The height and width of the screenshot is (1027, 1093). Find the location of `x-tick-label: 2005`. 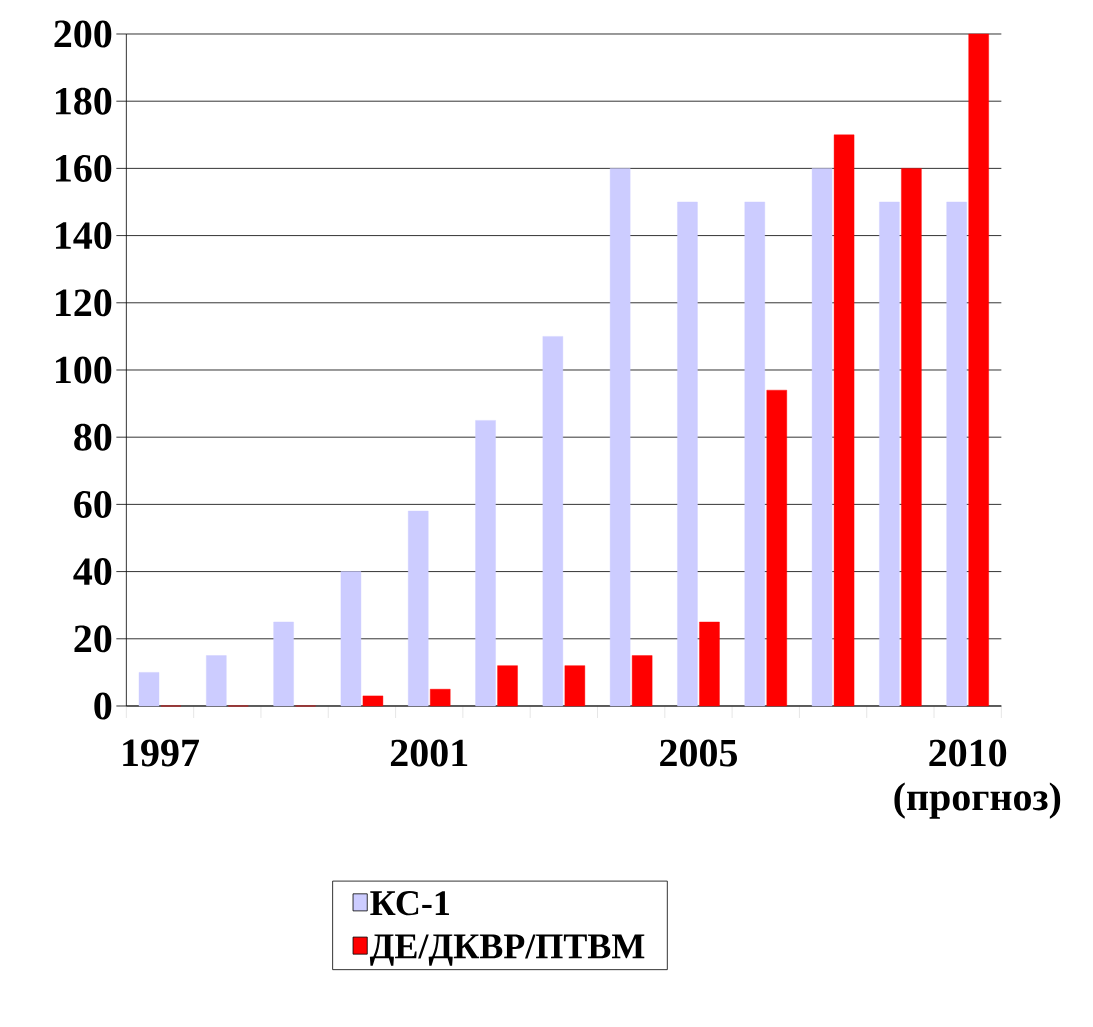

x-tick-label: 2005 is located at coordinates (698, 753).